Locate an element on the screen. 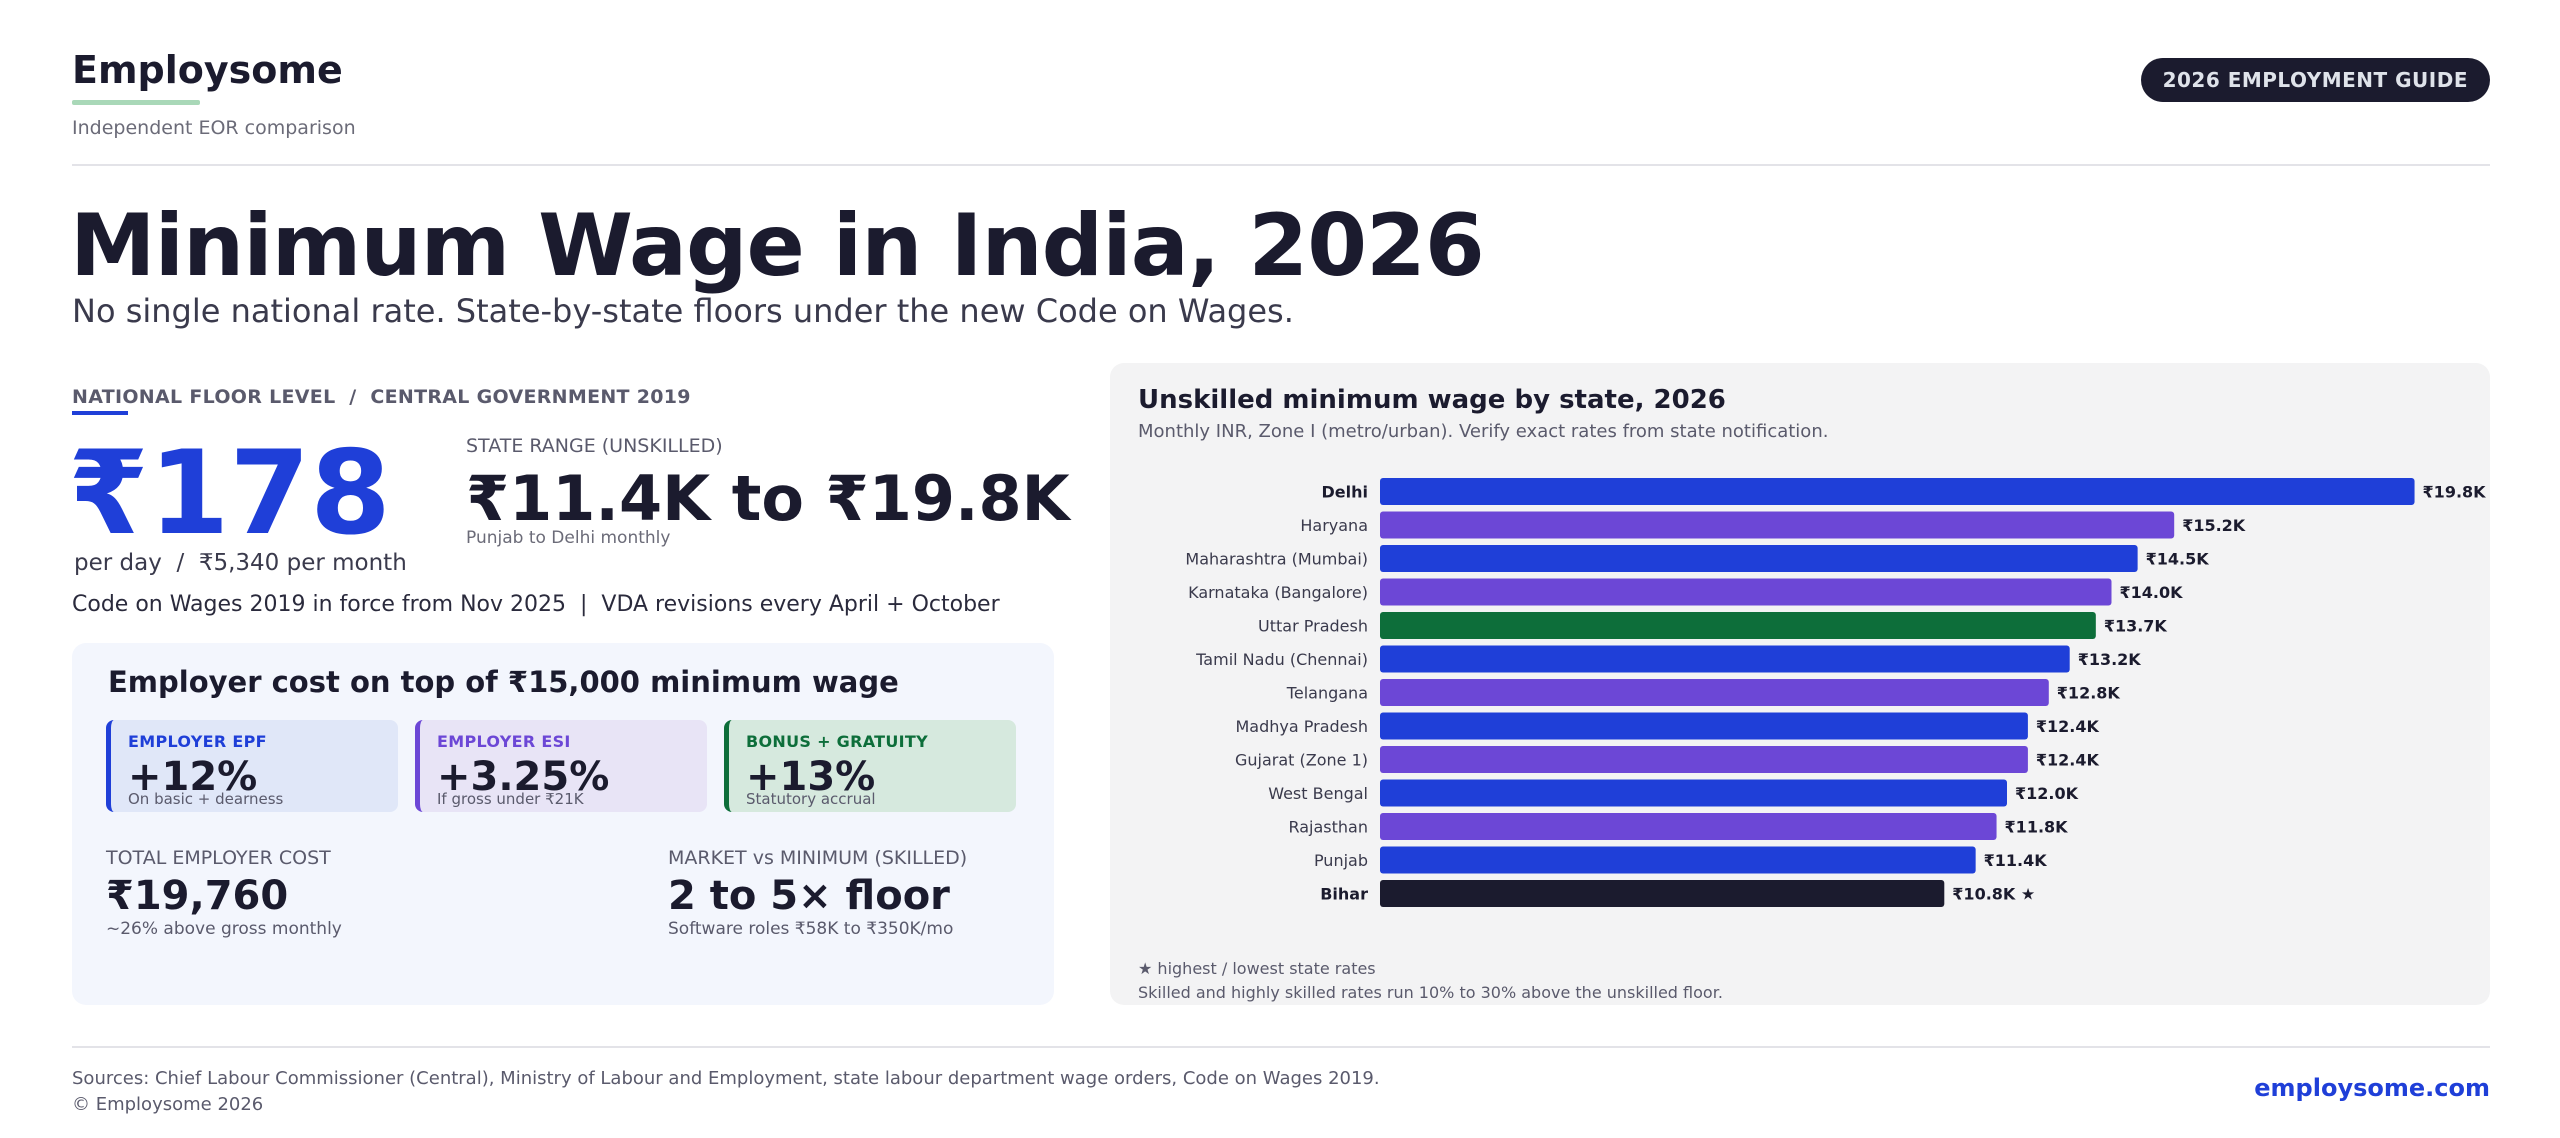 The image size is (2560, 1138). state-label: Tamil Nadu (Chennai) is located at coordinates (1281, 659).